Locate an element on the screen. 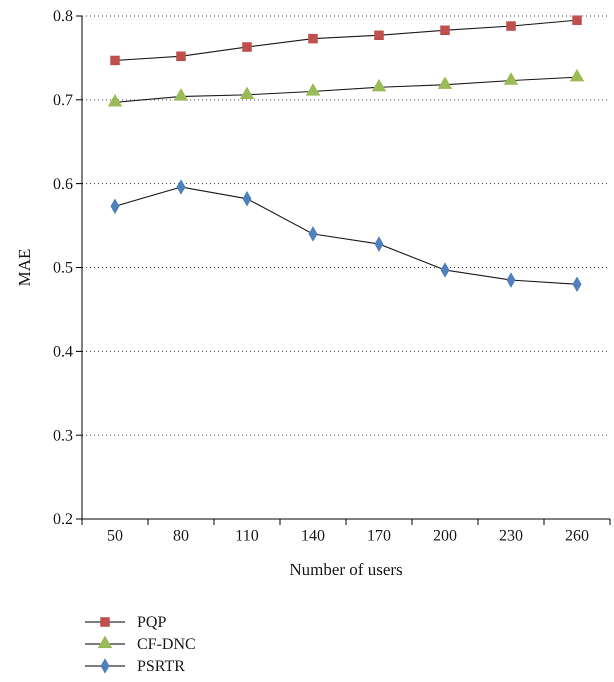  y-axis-title: MAE is located at coordinates (24, 267).